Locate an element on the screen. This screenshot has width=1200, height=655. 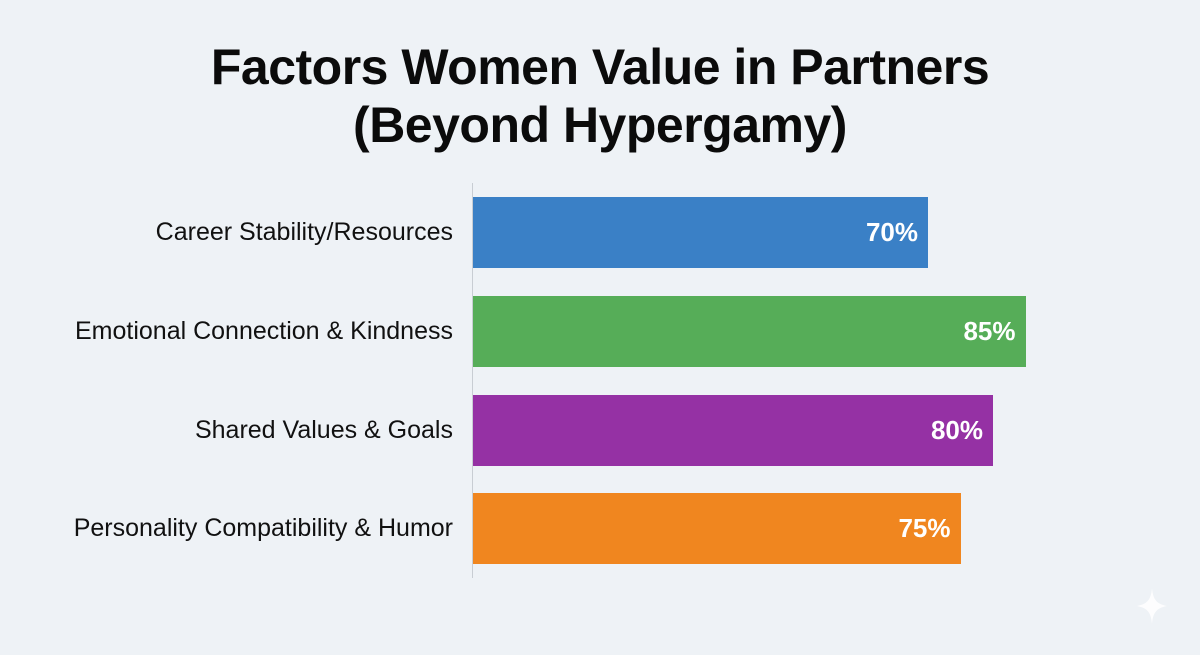
bar-value-label: 80% is located at coordinates (956, 430).